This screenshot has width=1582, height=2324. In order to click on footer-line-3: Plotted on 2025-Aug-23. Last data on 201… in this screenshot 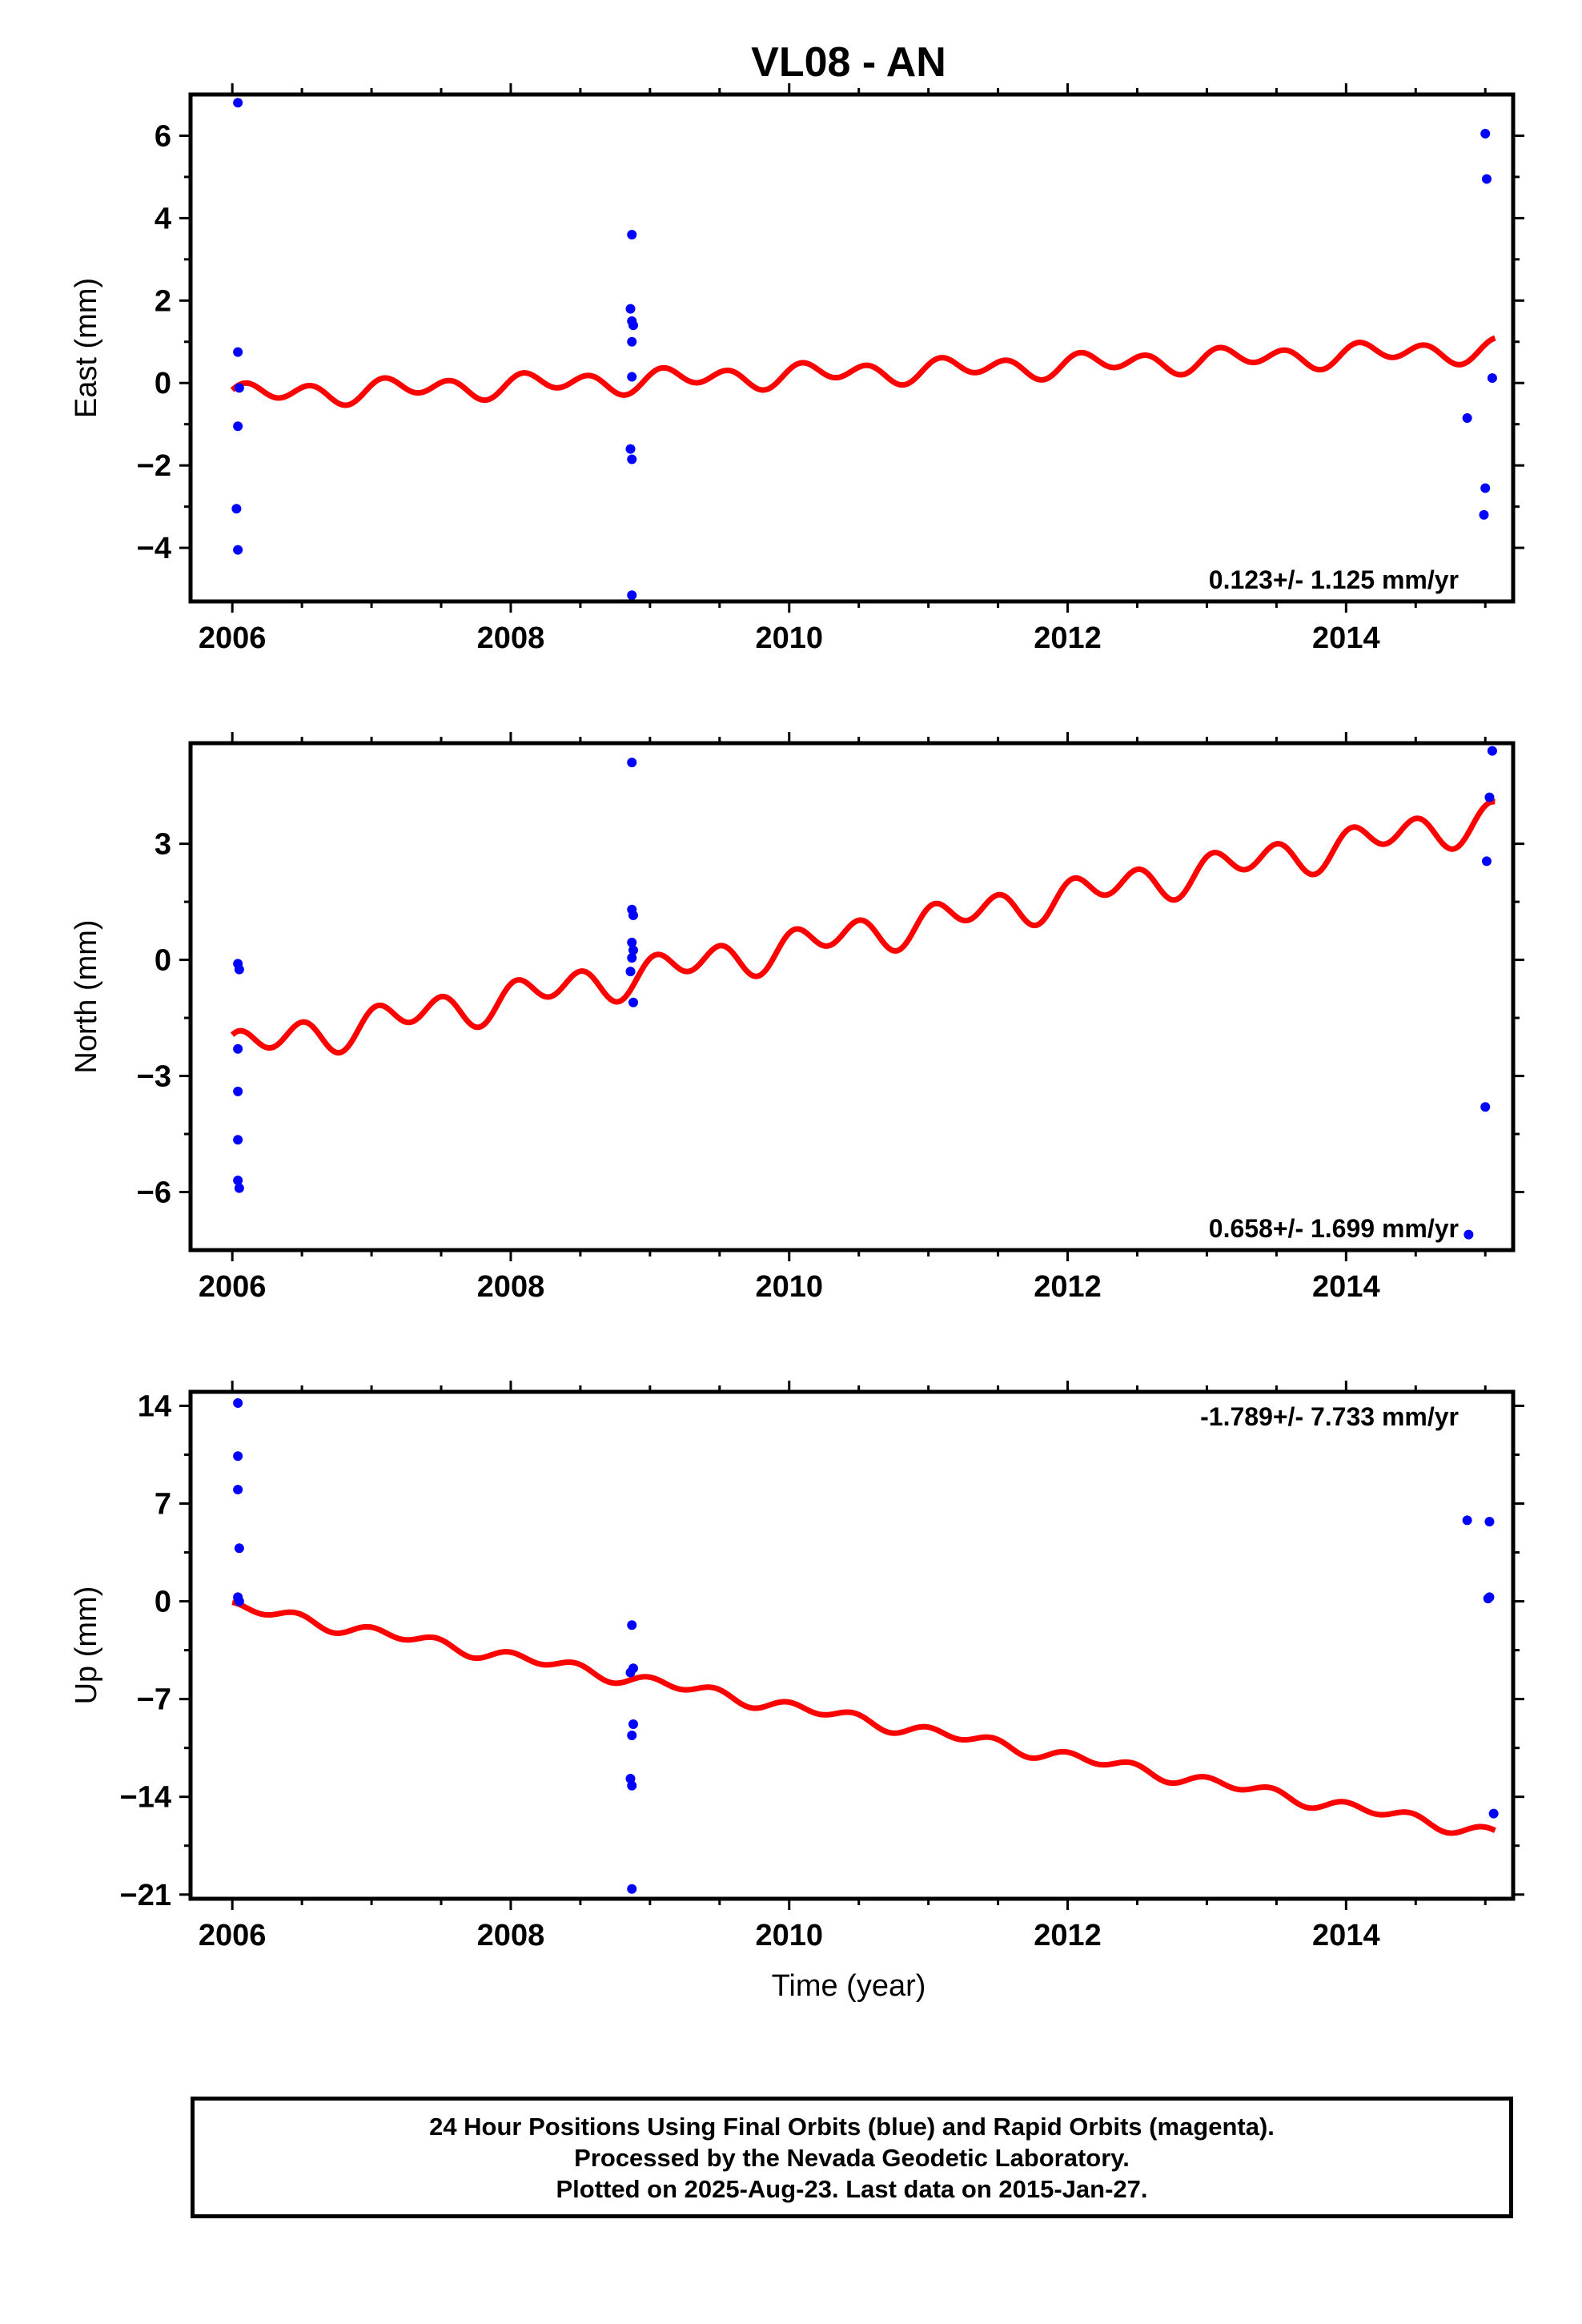, I will do `click(852, 2188)`.